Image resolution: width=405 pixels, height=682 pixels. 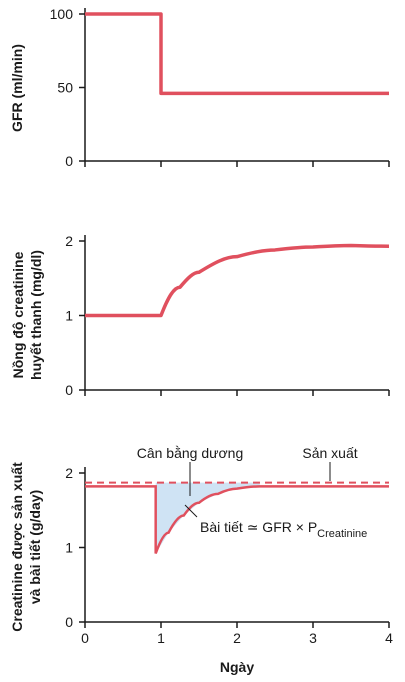 I want to click on creatinine-ylabel-line1: Nồng độ creatinine, so click(x=18, y=314).